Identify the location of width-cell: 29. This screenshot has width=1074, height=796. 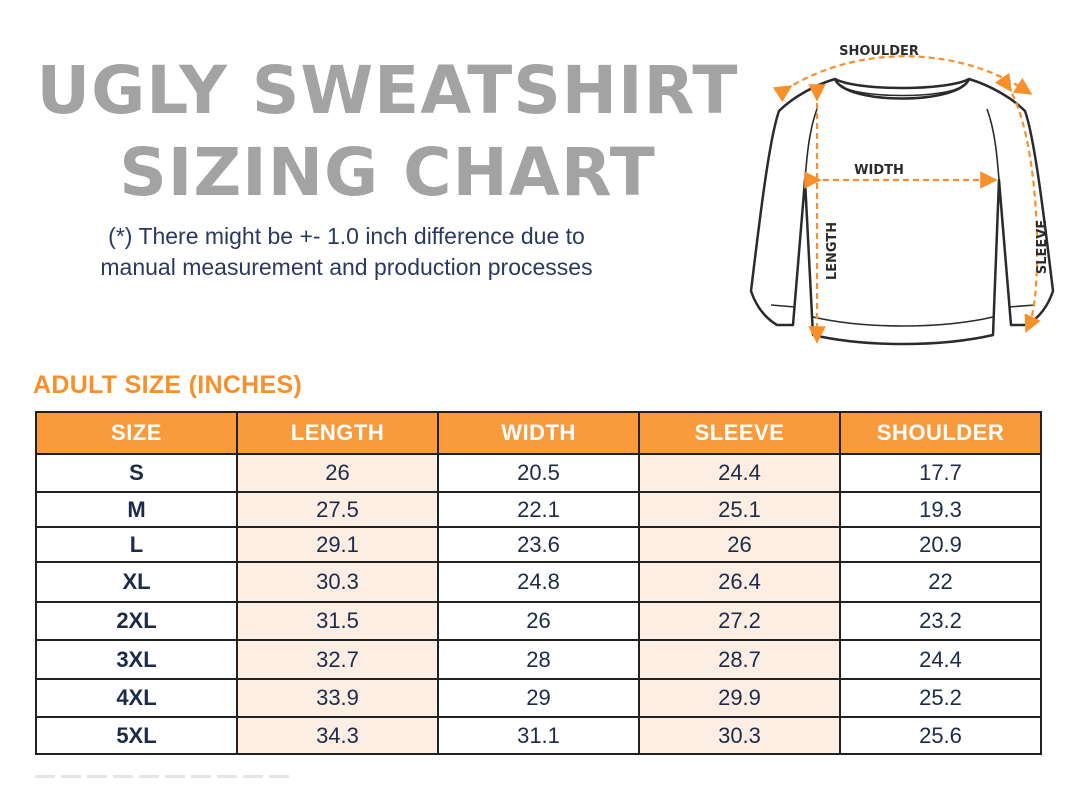
(538, 698).